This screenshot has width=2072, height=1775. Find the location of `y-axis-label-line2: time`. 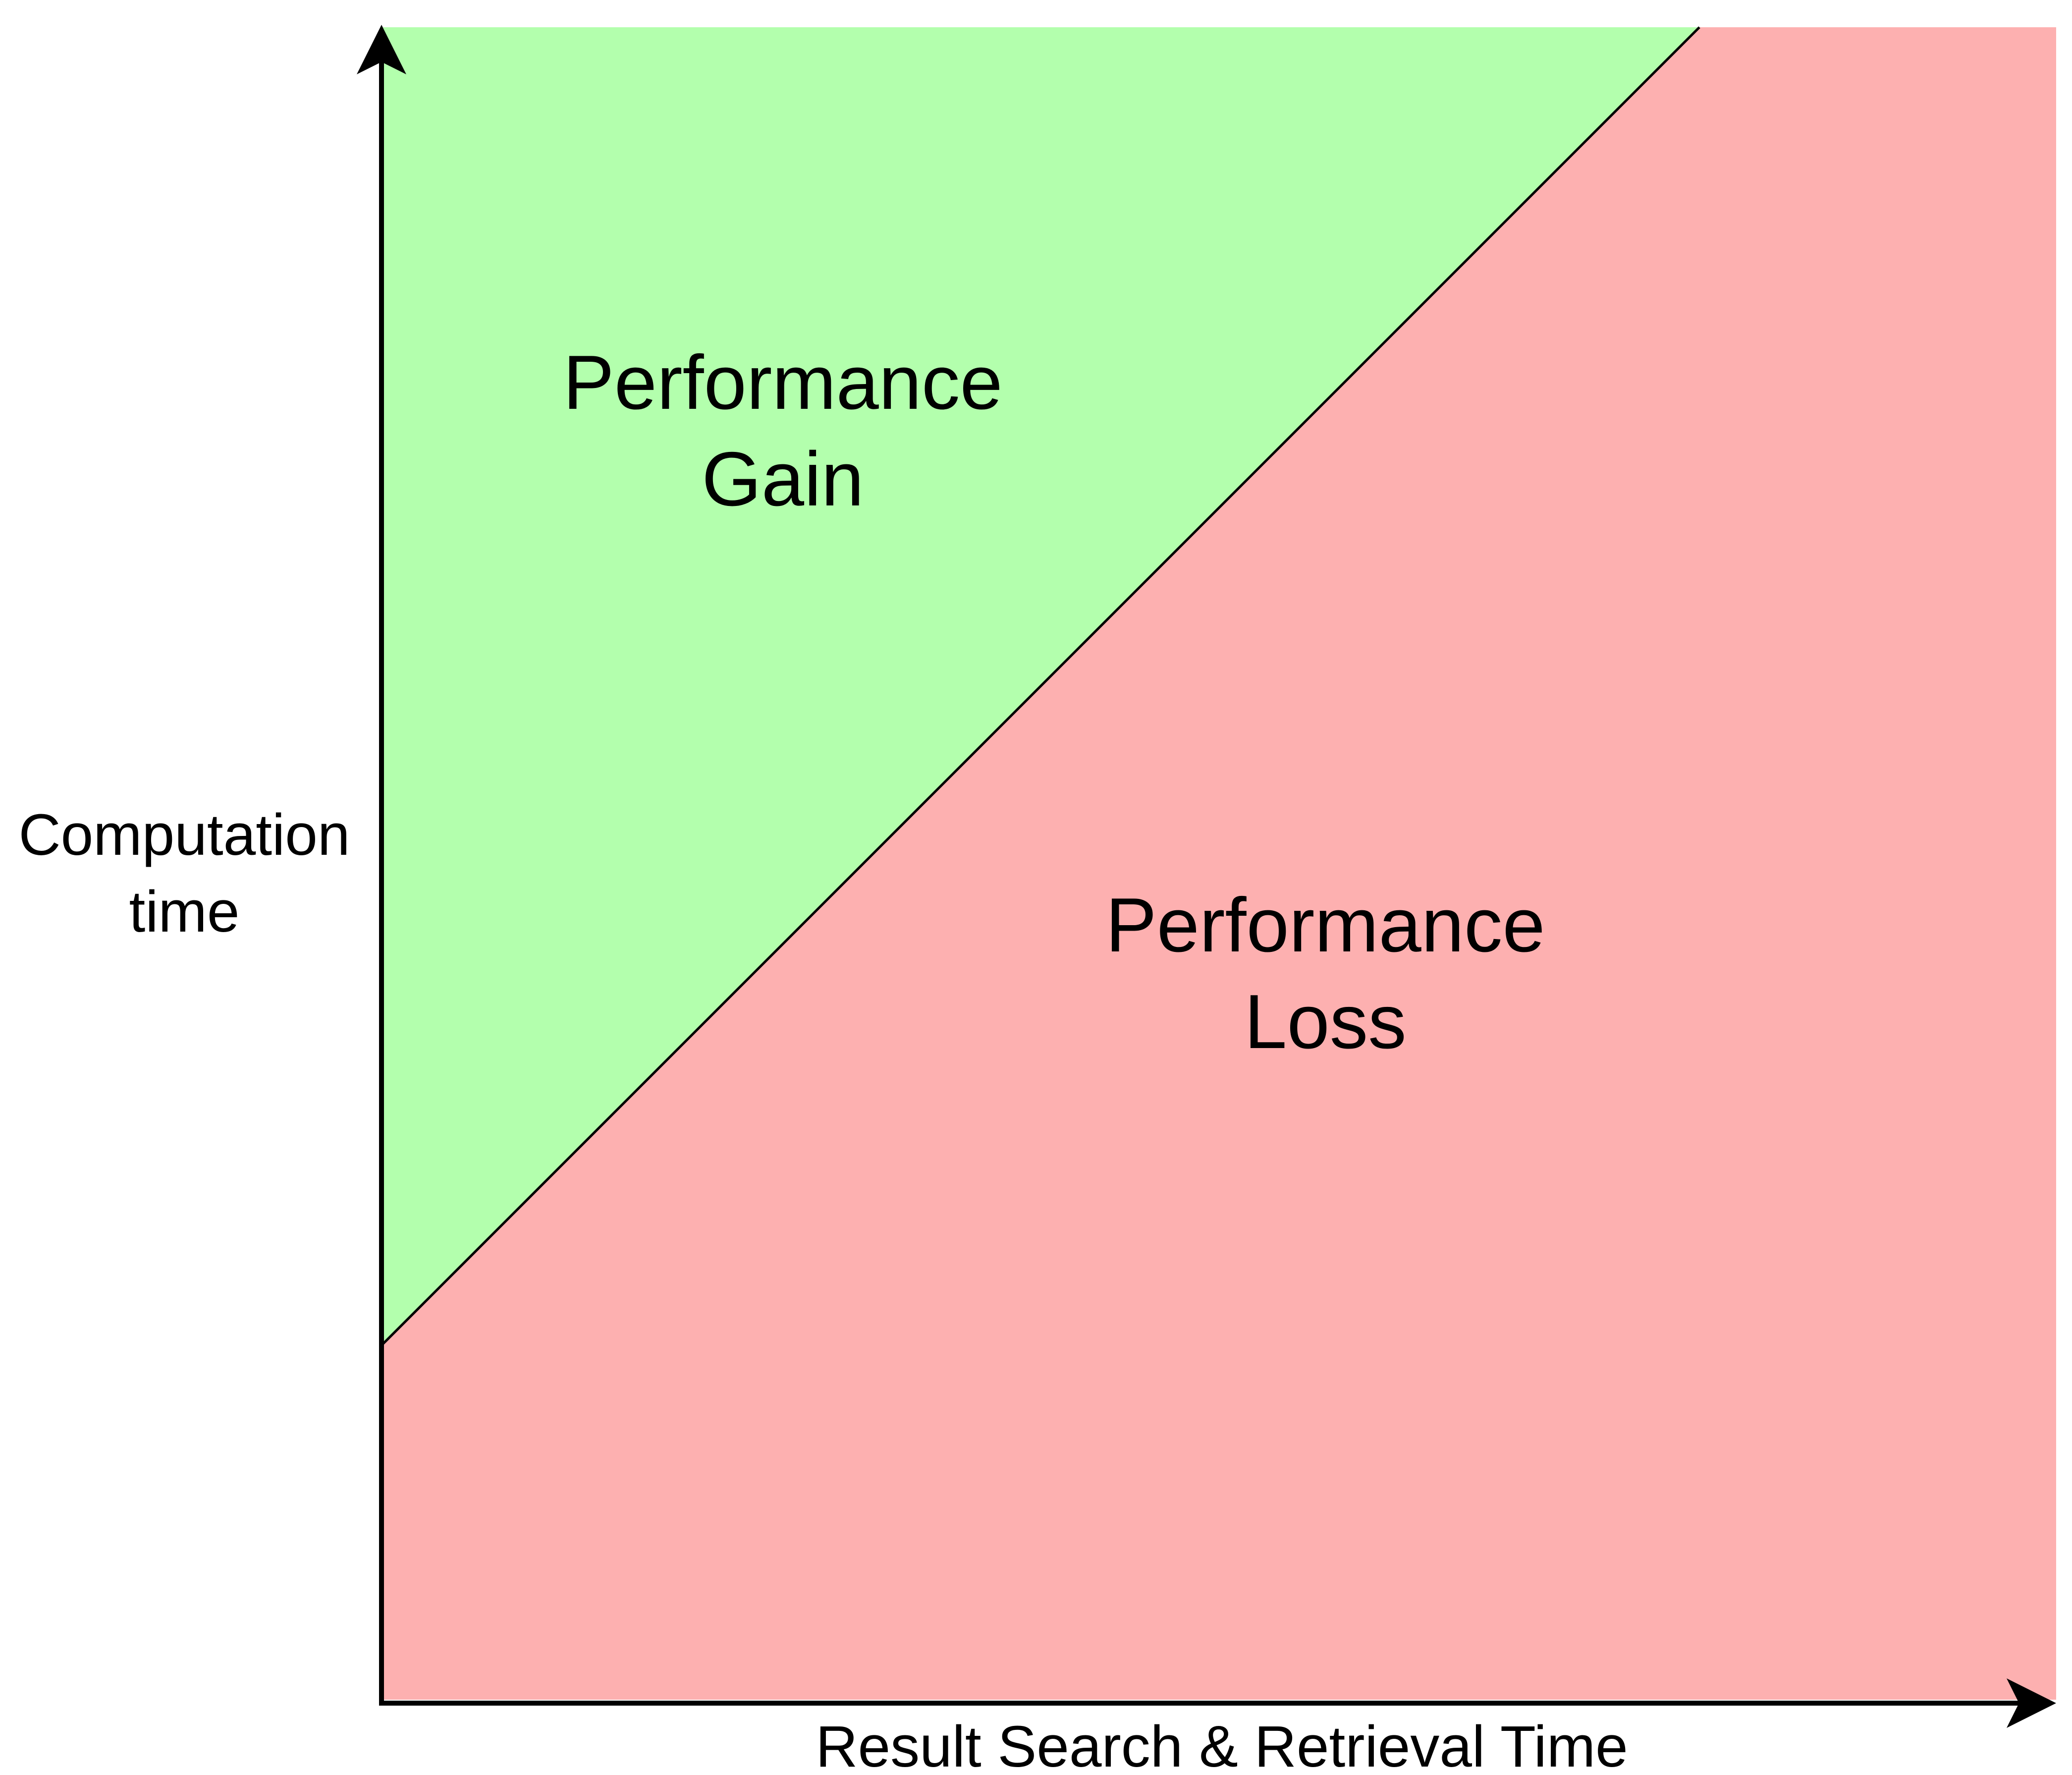

y-axis-label-line2: time is located at coordinates (184, 911).